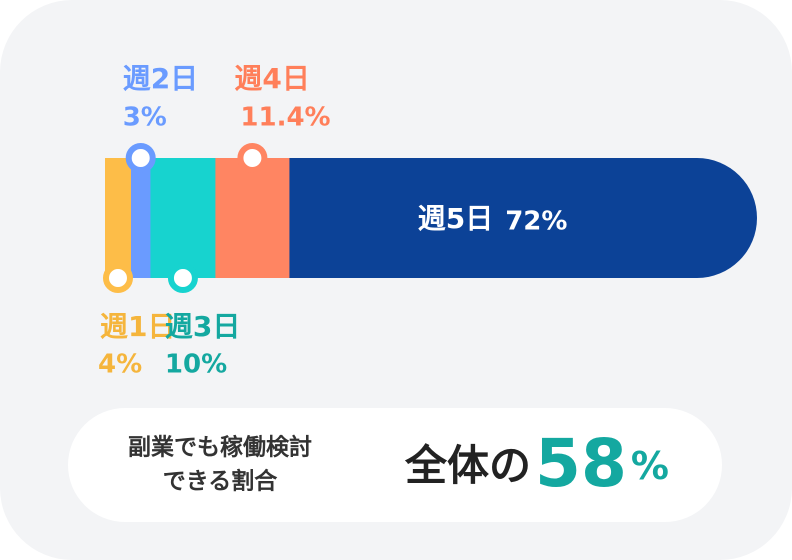  What do you see at coordinates (271, 78) in the screenshot?
I see `segment-label: 週4日` at bounding box center [271, 78].